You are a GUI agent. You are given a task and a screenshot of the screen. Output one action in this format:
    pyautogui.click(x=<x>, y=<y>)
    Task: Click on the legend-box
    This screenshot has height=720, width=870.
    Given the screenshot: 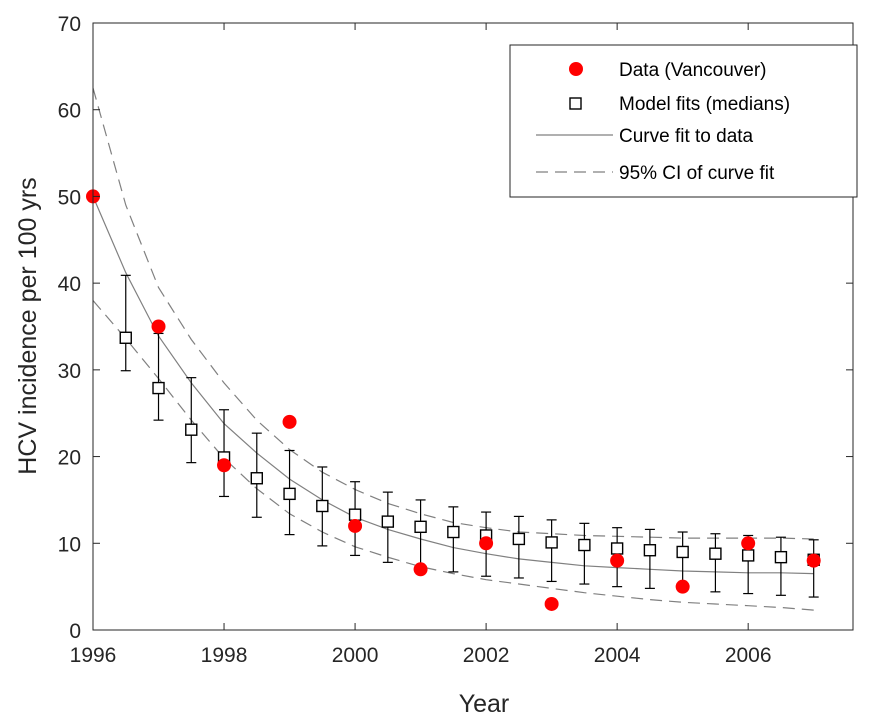 What is the action you would take?
    pyautogui.click(x=683, y=121)
    